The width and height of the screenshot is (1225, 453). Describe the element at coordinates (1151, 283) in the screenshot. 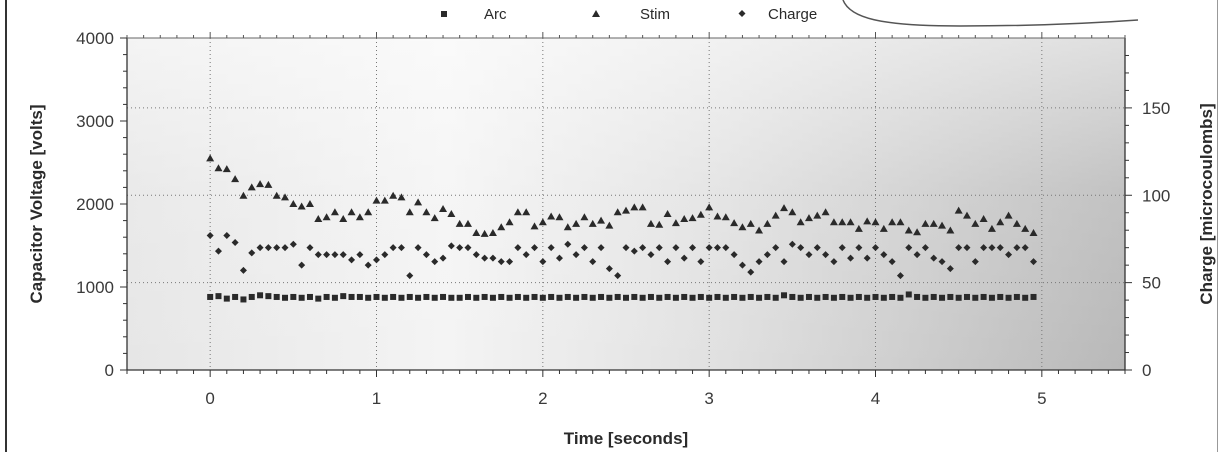

I see `y2-tick-label: 50` at that location.